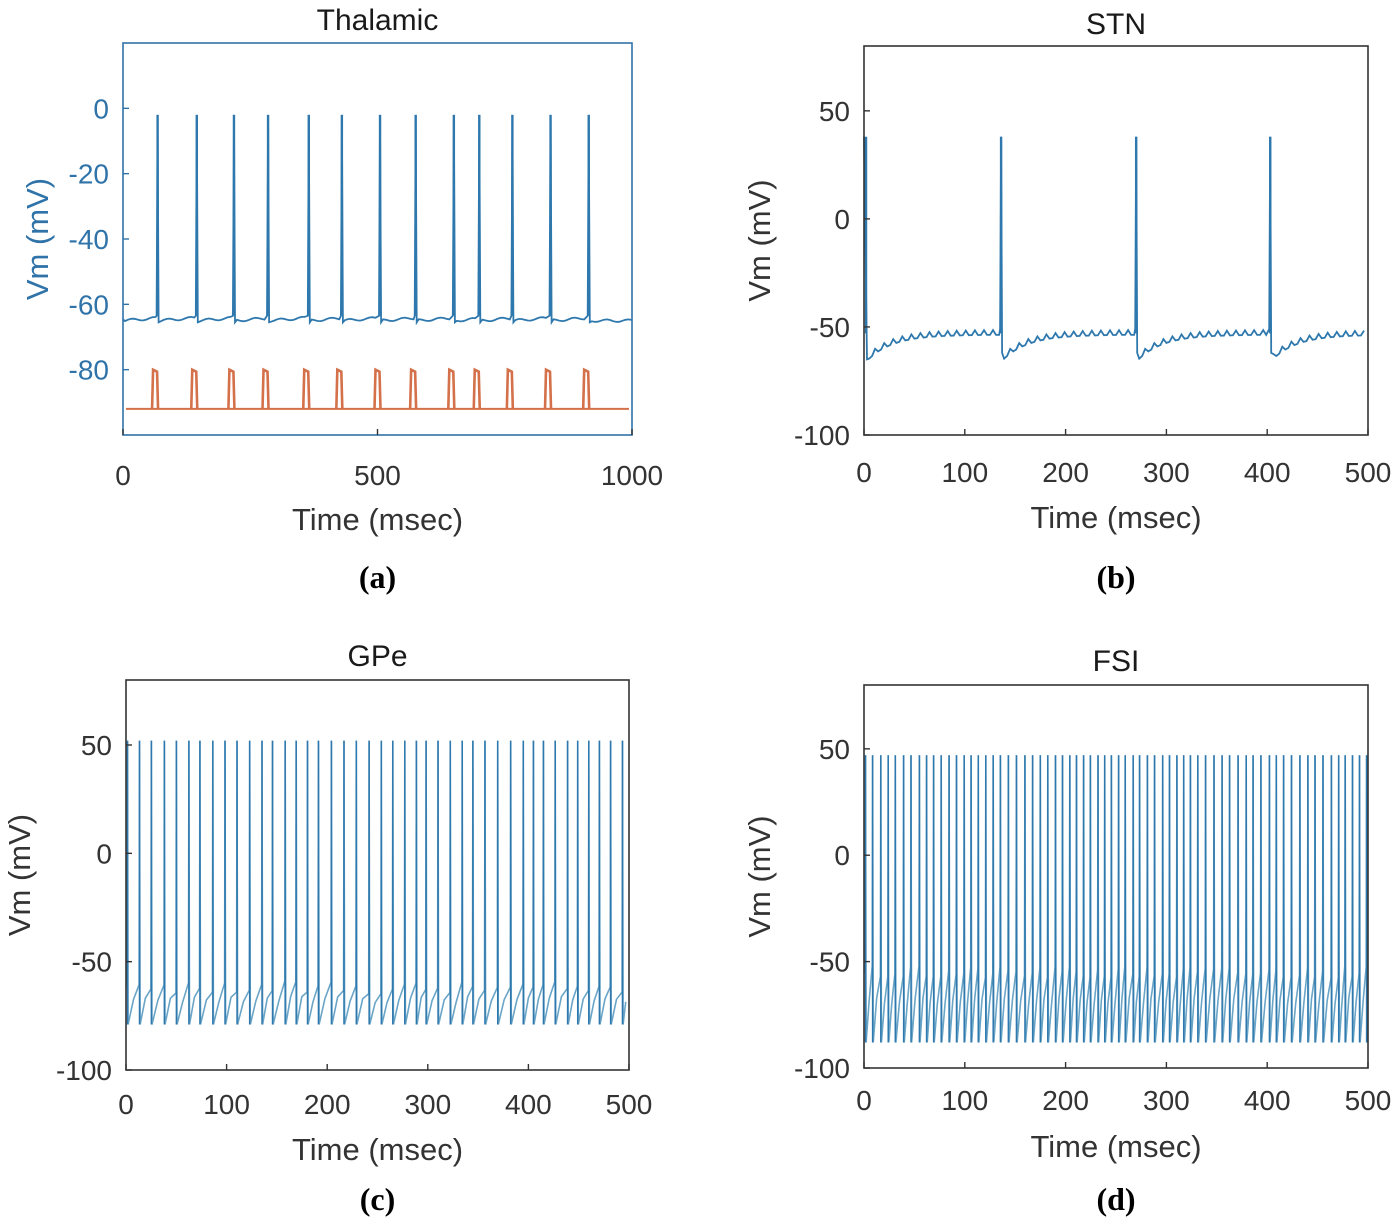 The width and height of the screenshot is (1400, 1225). Describe the element at coordinates (89, 174) in the screenshot. I see `y-tick-label: -20` at that location.